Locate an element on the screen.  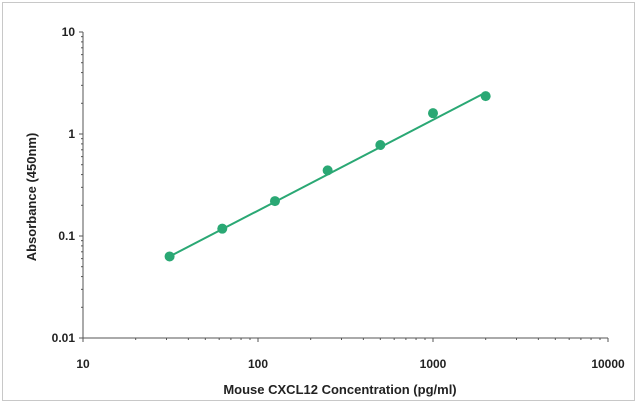
y-axis-label: Absorbance (450nm) is located at coordinates (31, 197).